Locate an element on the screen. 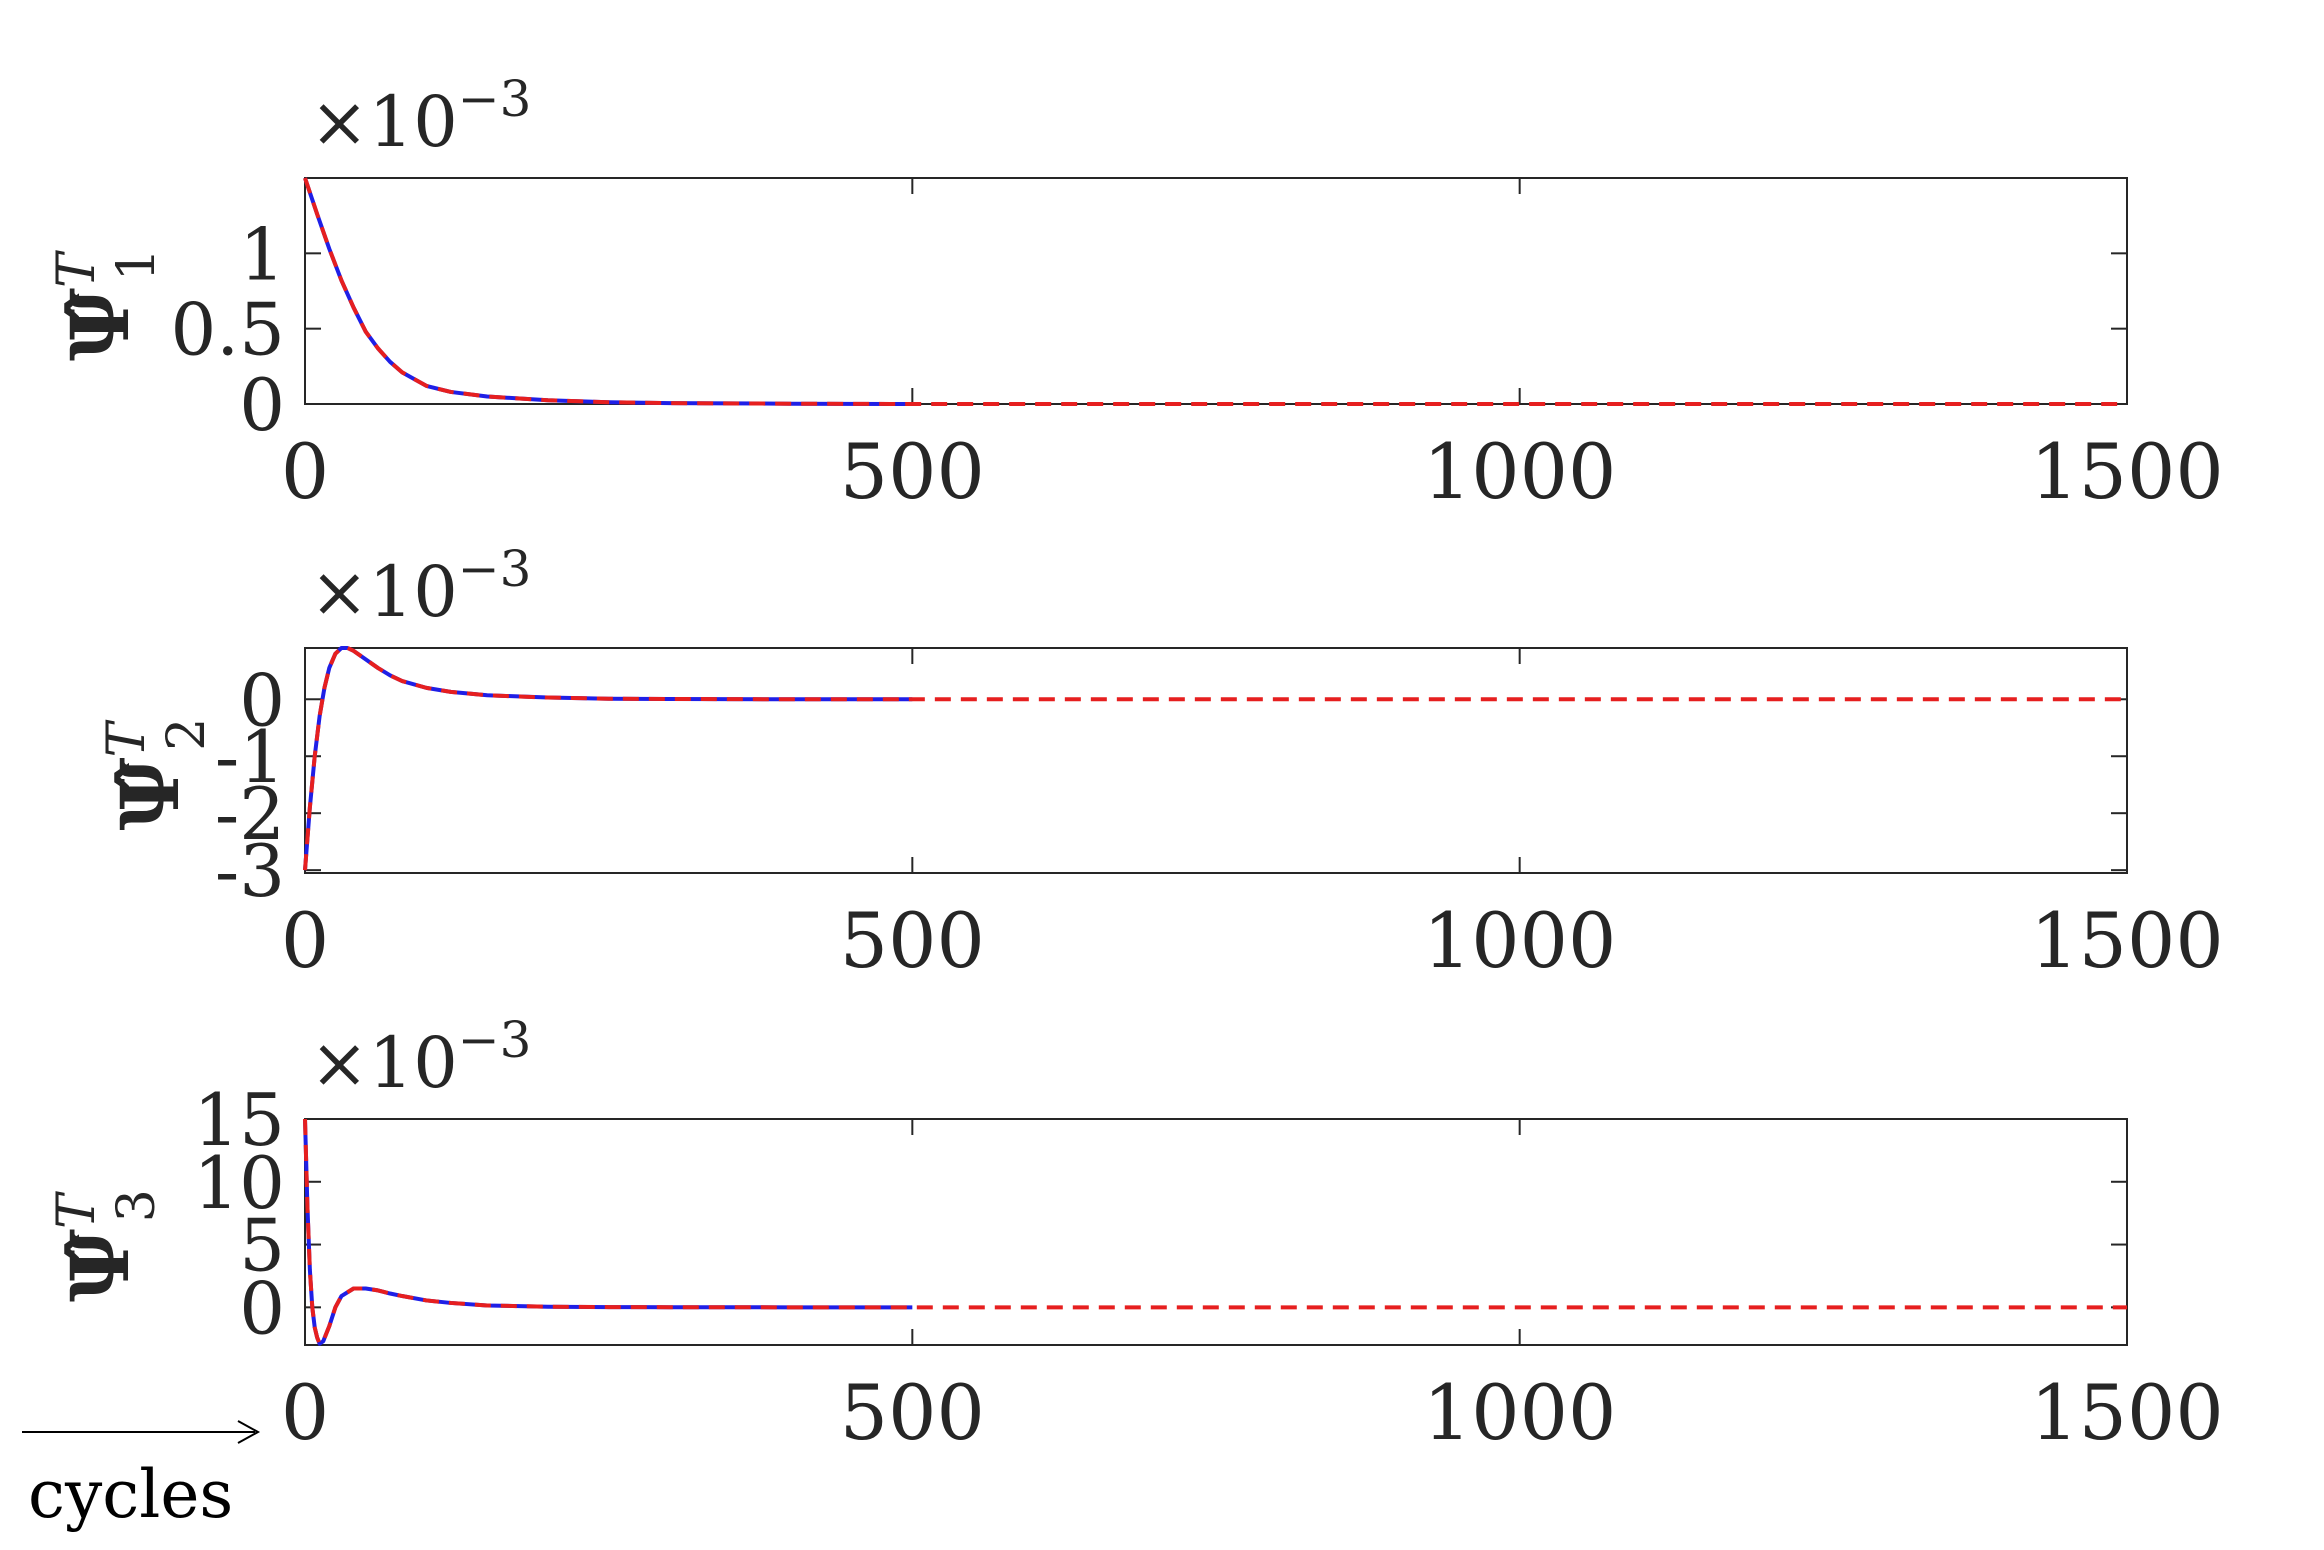 The width and height of the screenshot is (2324, 1550). subplot-2-ylabel: Ψ̂T2 is located at coordinates (157, 774).